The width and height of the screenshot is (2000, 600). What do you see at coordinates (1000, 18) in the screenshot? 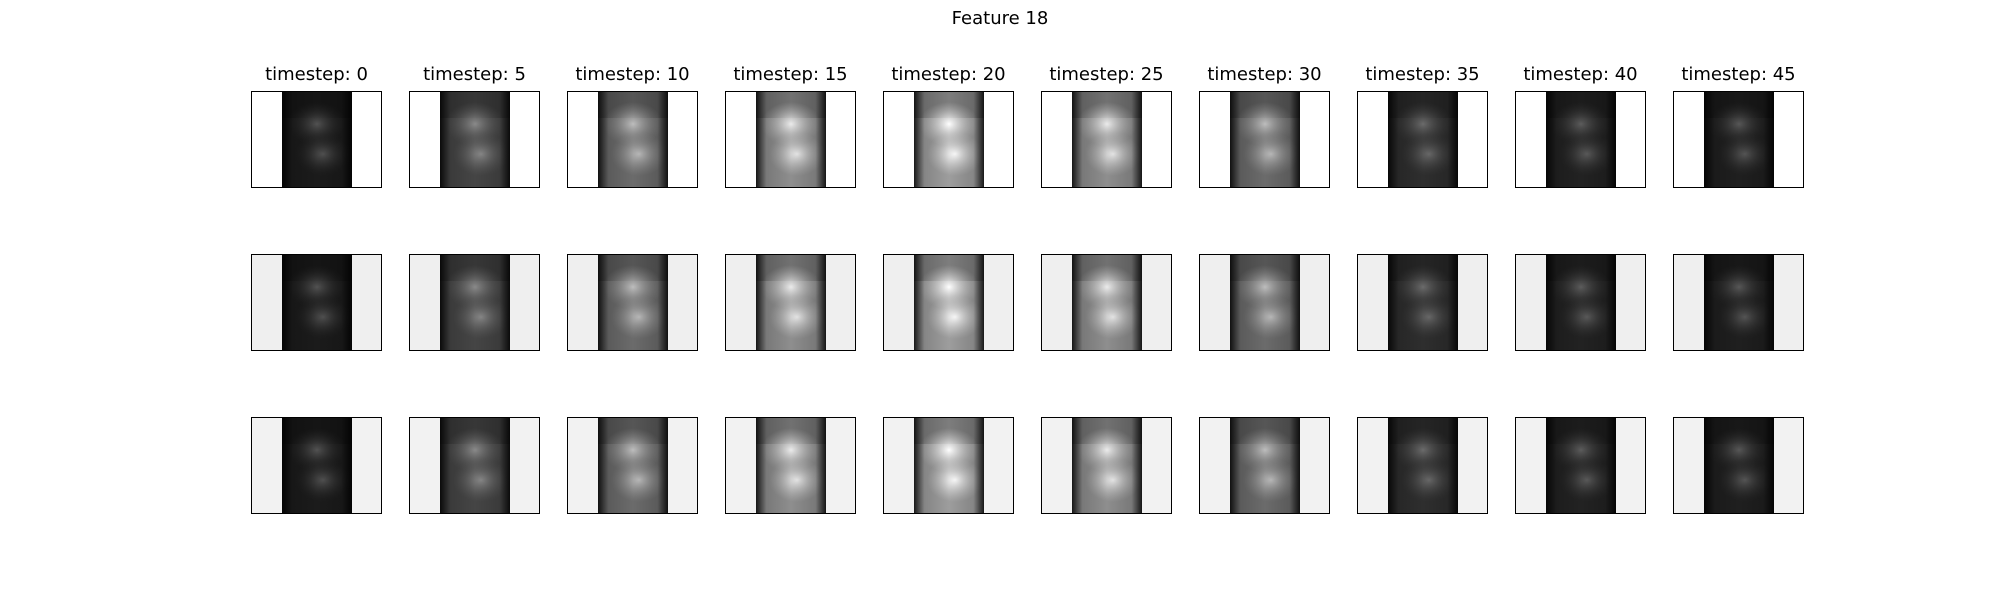
I see `figure-title: Feature 18` at bounding box center [1000, 18].